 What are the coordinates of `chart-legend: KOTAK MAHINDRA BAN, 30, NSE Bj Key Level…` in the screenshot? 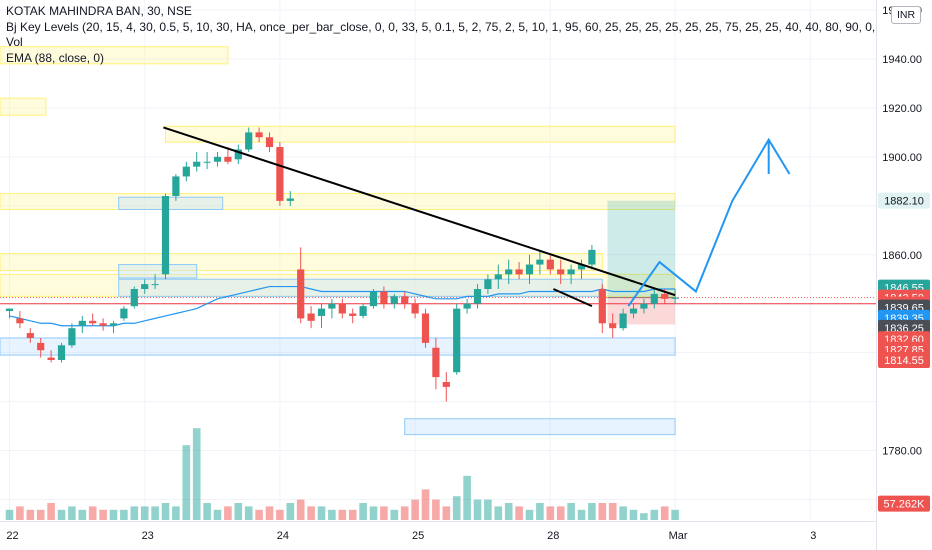 It's located at (441, 35).